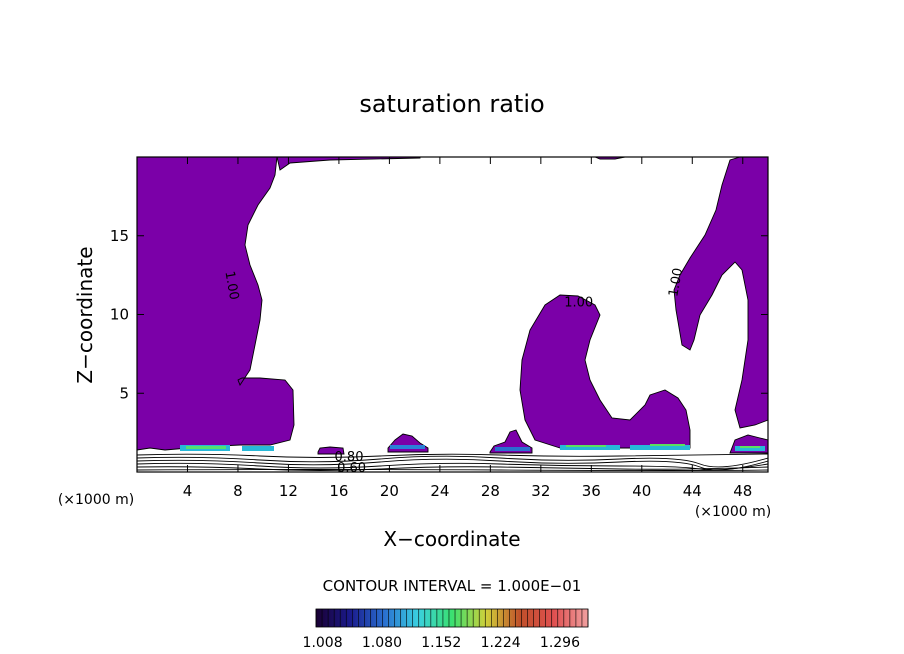  What do you see at coordinates (490, 491) in the screenshot?
I see `x-tick-label: 28` at bounding box center [490, 491].